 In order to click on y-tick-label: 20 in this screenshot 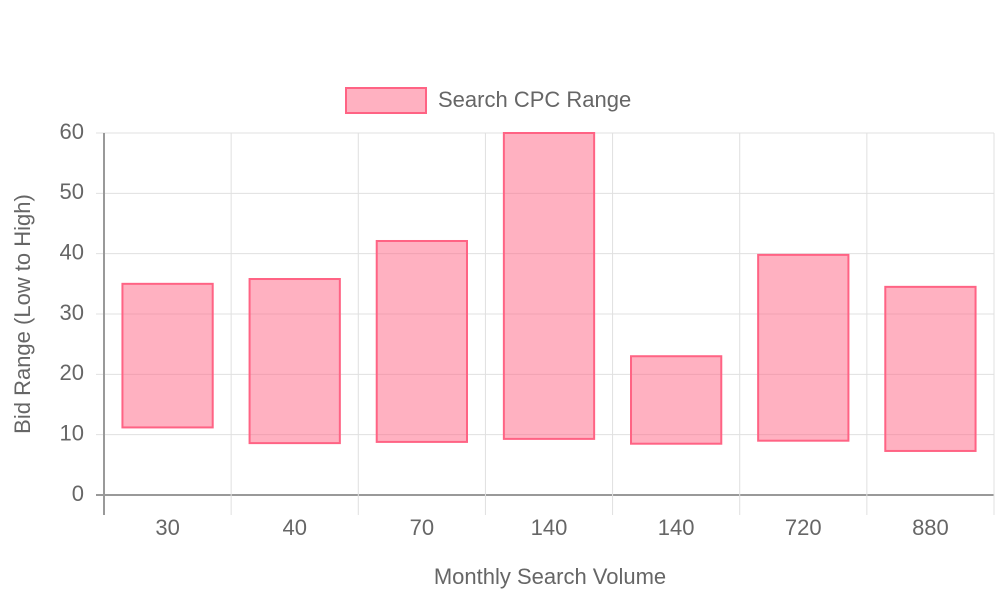, I will do `click(72, 372)`.